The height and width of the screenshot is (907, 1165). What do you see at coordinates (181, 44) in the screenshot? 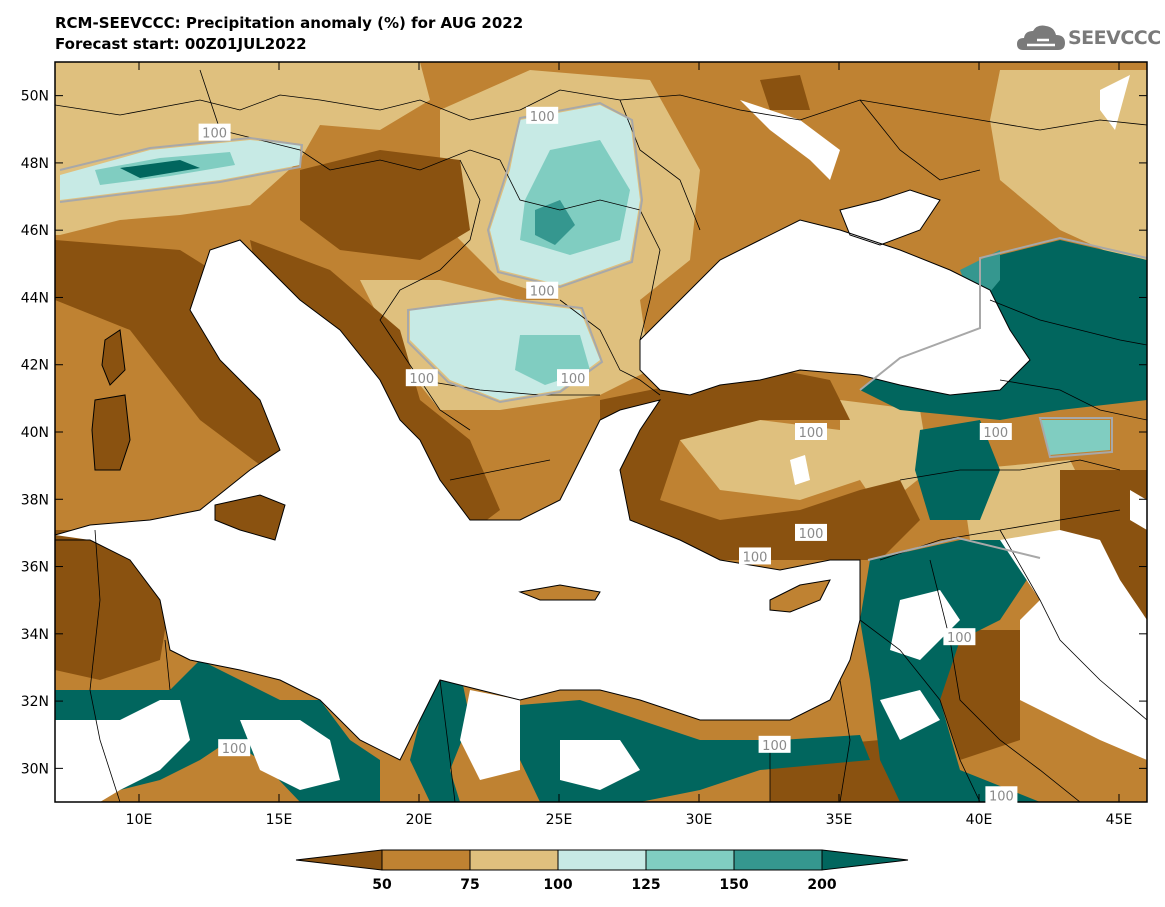
I see `forecast-start-subtitle: Forecast start: 00Z01JUL2022` at bounding box center [181, 44].